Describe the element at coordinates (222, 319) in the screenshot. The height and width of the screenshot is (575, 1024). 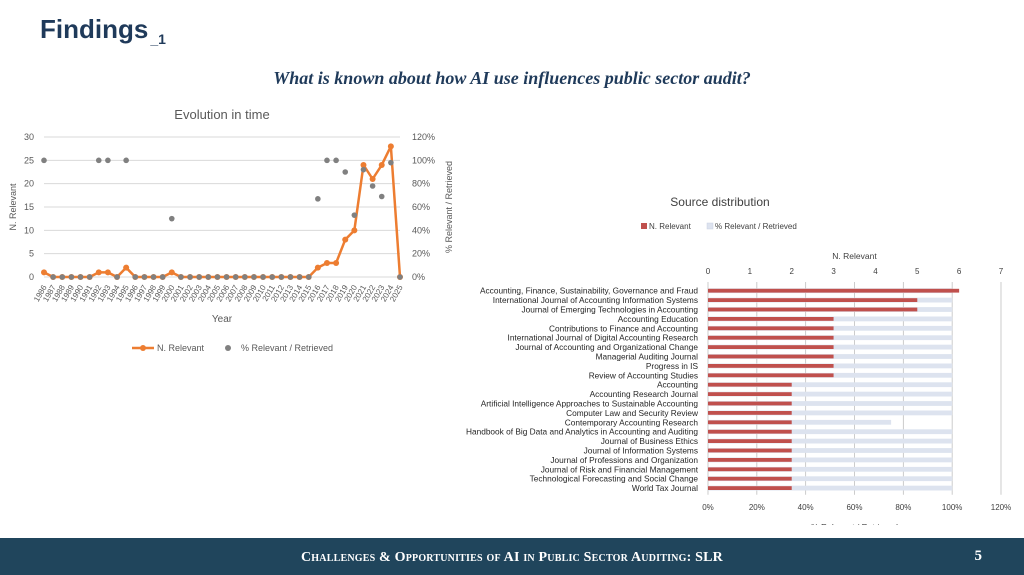
I see `x-axis-label: Year` at that location.